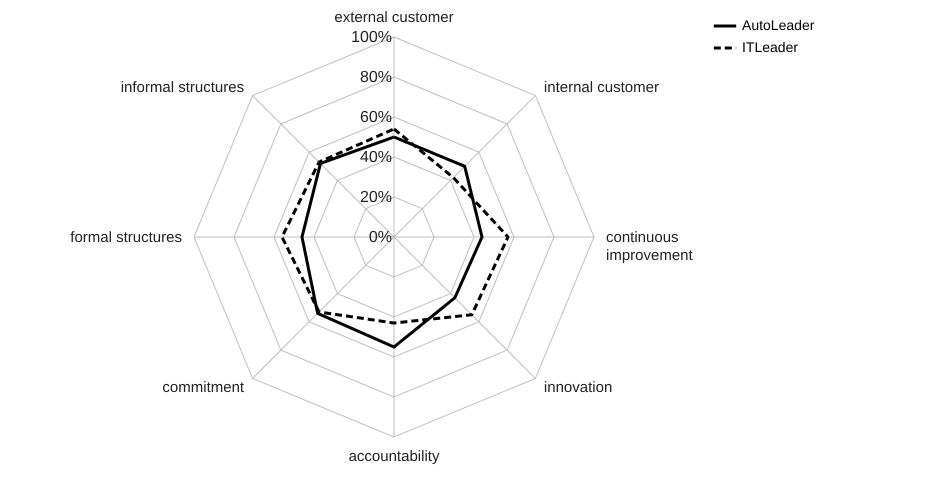 This screenshot has width=950, height=481. I want to click on spoke-label: innovation, so click(578, 387).